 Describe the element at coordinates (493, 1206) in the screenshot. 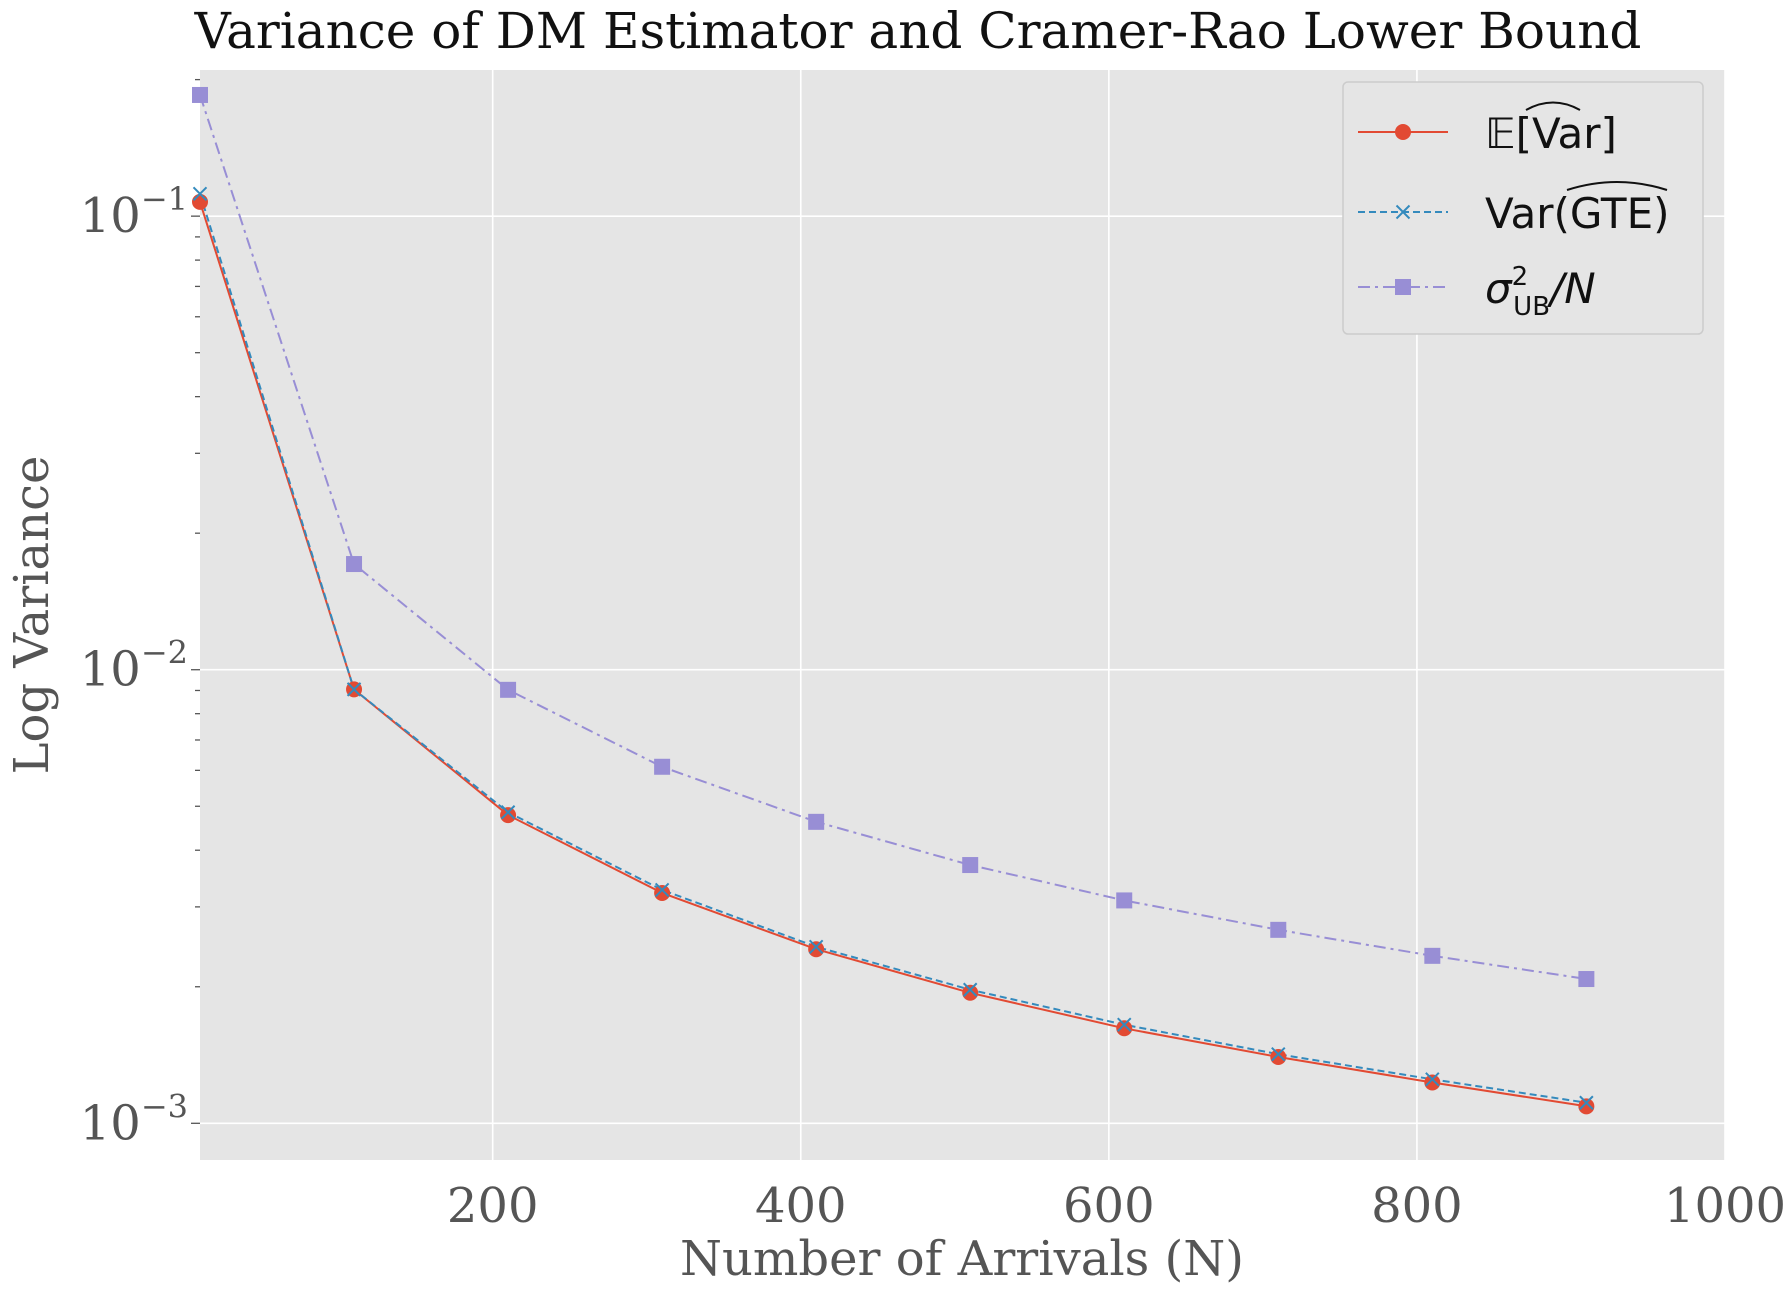

I see `x-tick-label: 200` at that location.